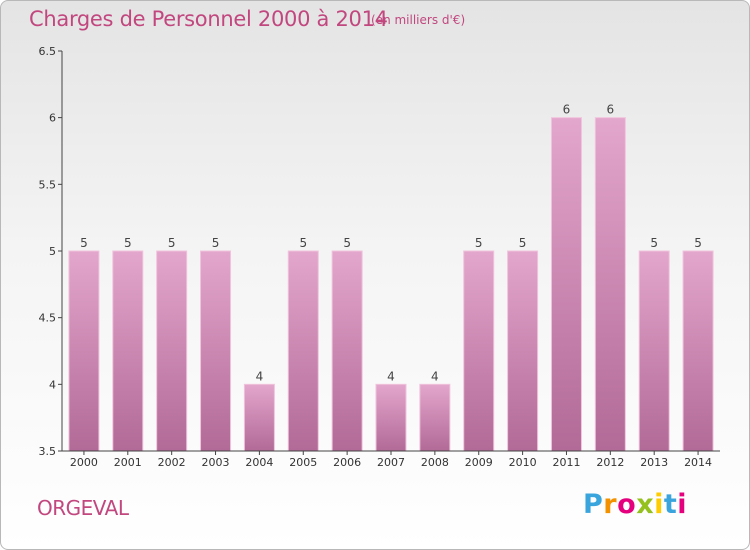  I want to click on bar-2002, so click(172, 351).